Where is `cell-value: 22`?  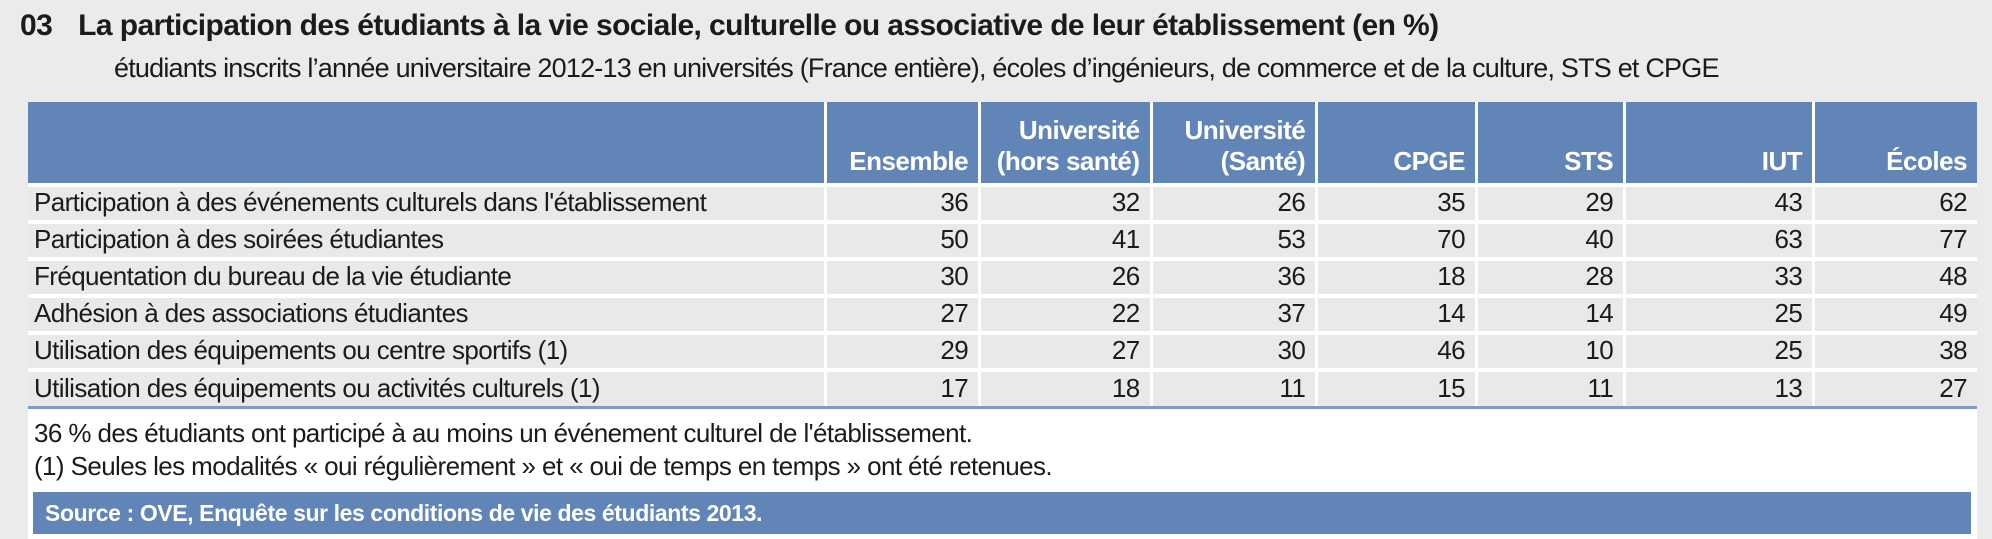 cell-value: 22 is located at coordinates (1067, 316).